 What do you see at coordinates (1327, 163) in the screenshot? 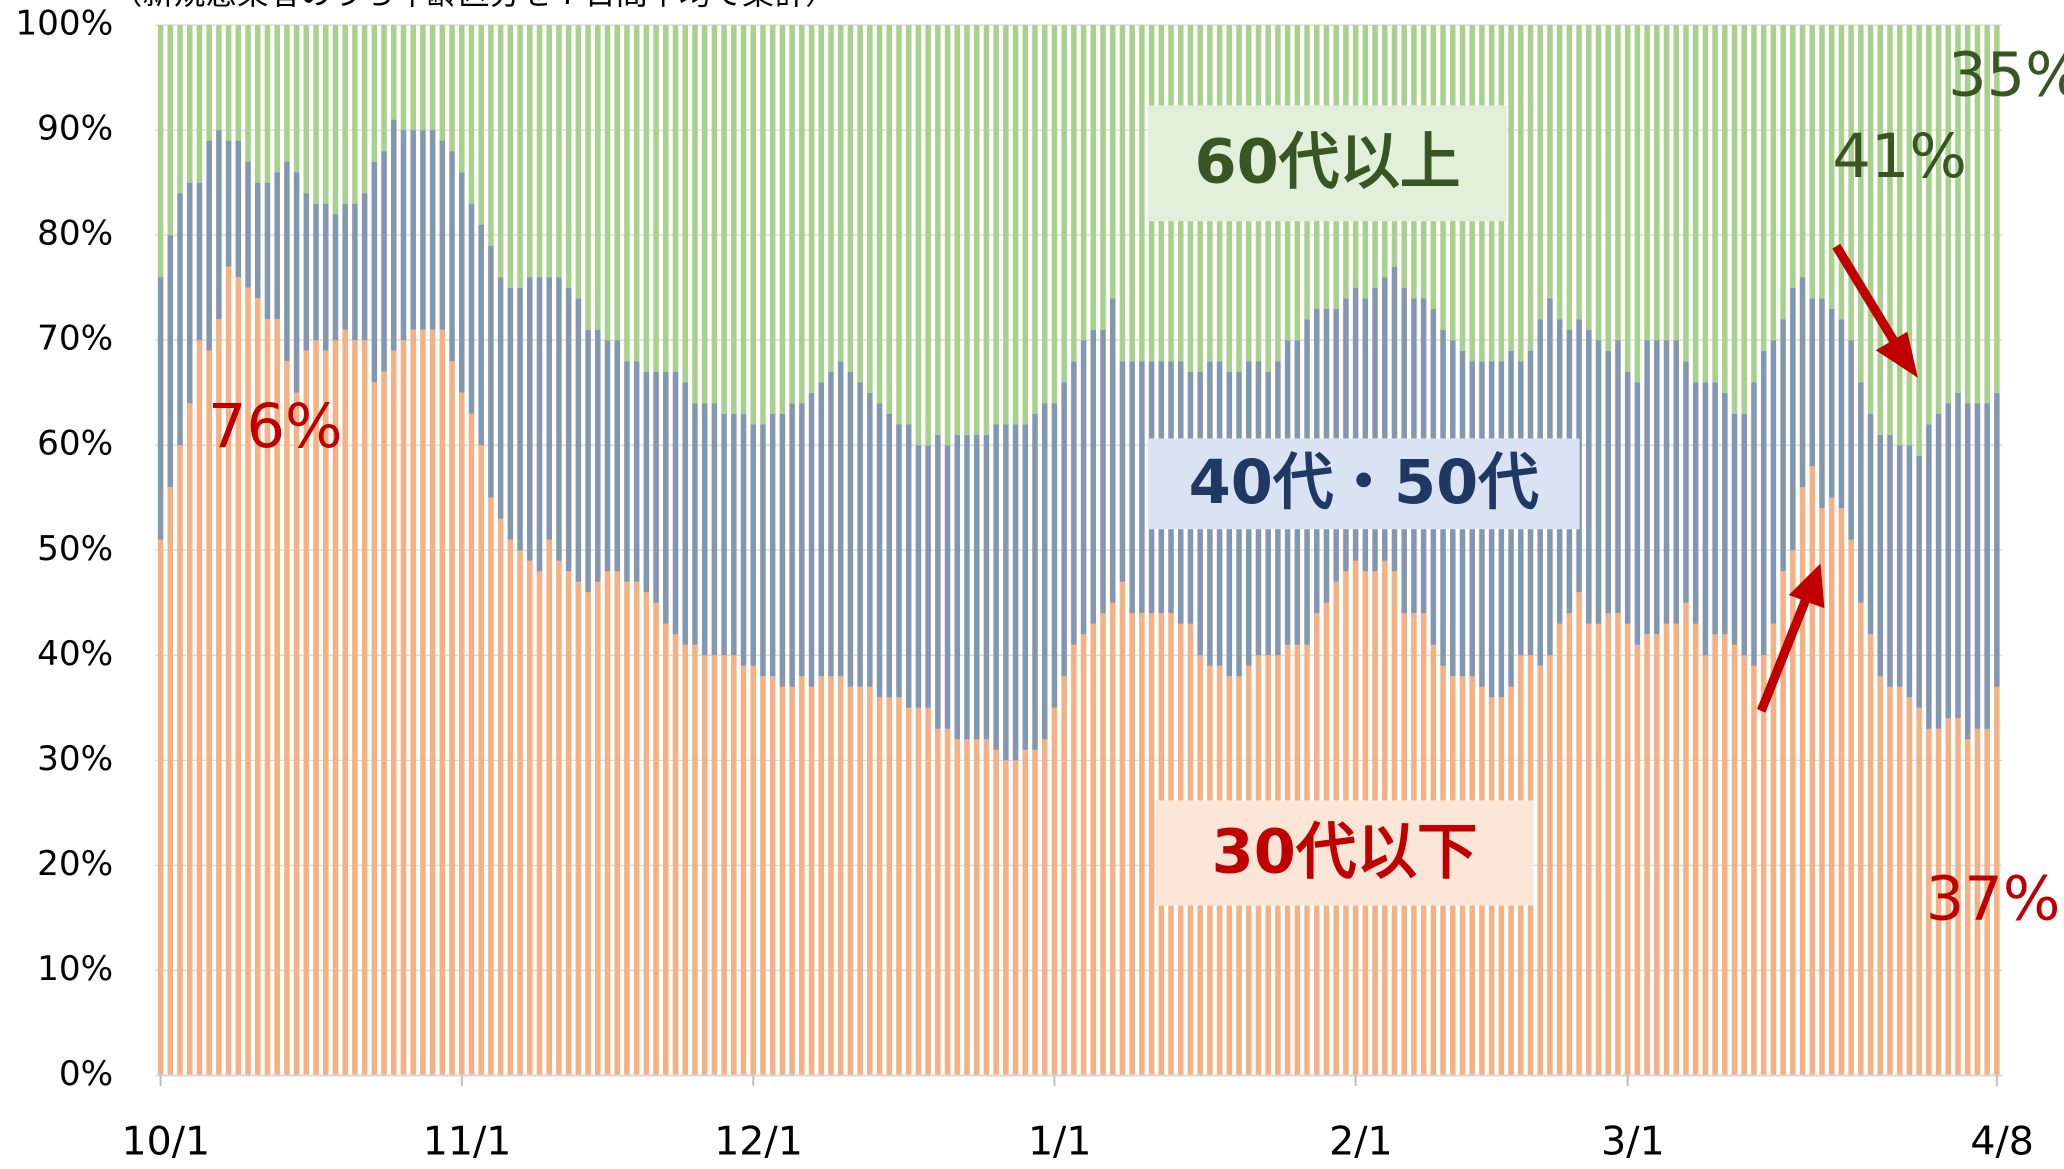
I see `series-label-box` at bounding box center [1327, 163].